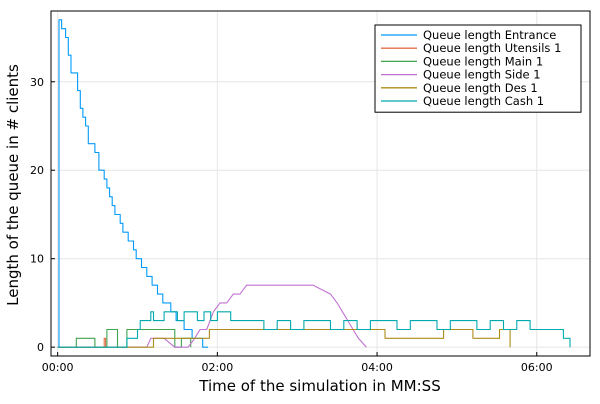 The width and height of the screenshot is (600, 404). Describe the element at coordinates (37, 259) in the screenshot. I see `y-tick-label: 10` at that location.